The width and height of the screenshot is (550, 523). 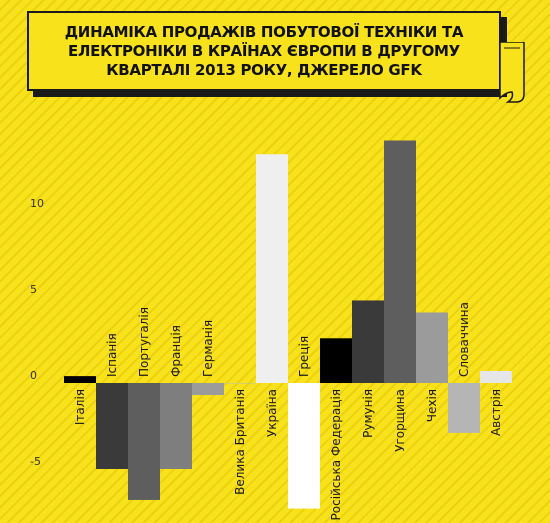 I want to click on y-tick-label: 10, so click(x=37, y=203).